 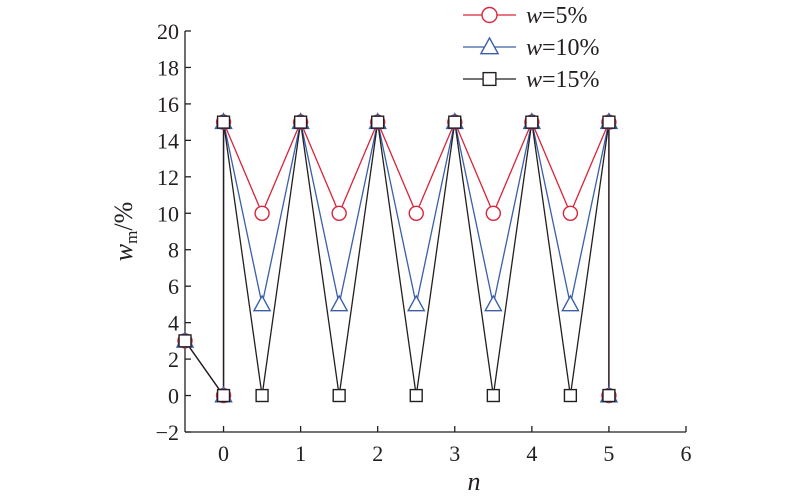 What do you see at coordinates (168, 104) in the screenshot?
I see `y-tick-label: 16` at bounding box center [168, 104].